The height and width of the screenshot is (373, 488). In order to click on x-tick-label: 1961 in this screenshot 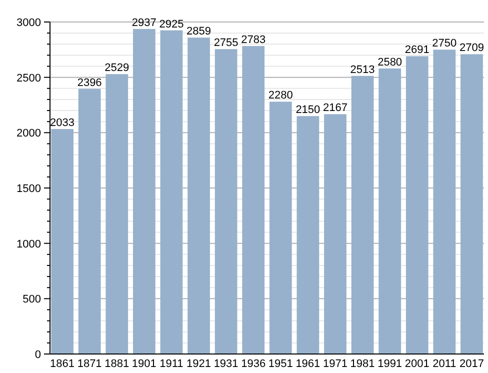, I will do `click(308, 364)`.